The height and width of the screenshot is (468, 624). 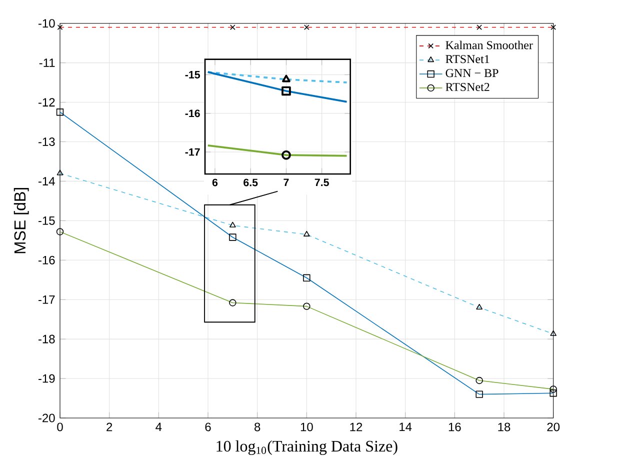 I want to click on y-tick-label: -18, so click(x=46, y=339).